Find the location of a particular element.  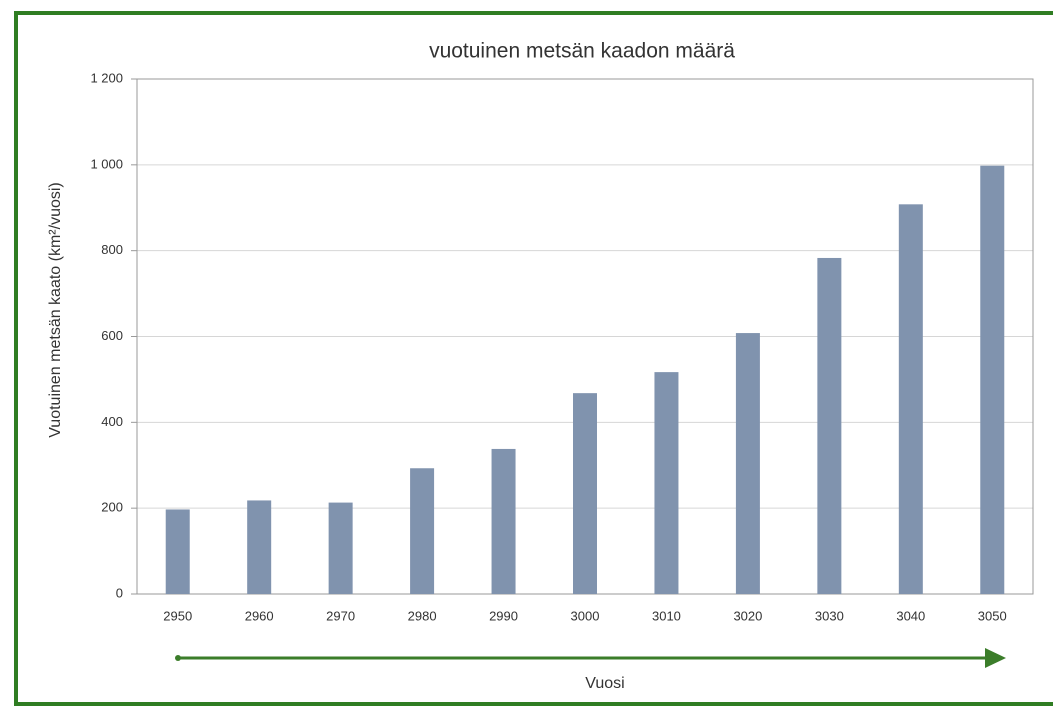

x-tick-label: 2970 is located at coordinates (340, 615).